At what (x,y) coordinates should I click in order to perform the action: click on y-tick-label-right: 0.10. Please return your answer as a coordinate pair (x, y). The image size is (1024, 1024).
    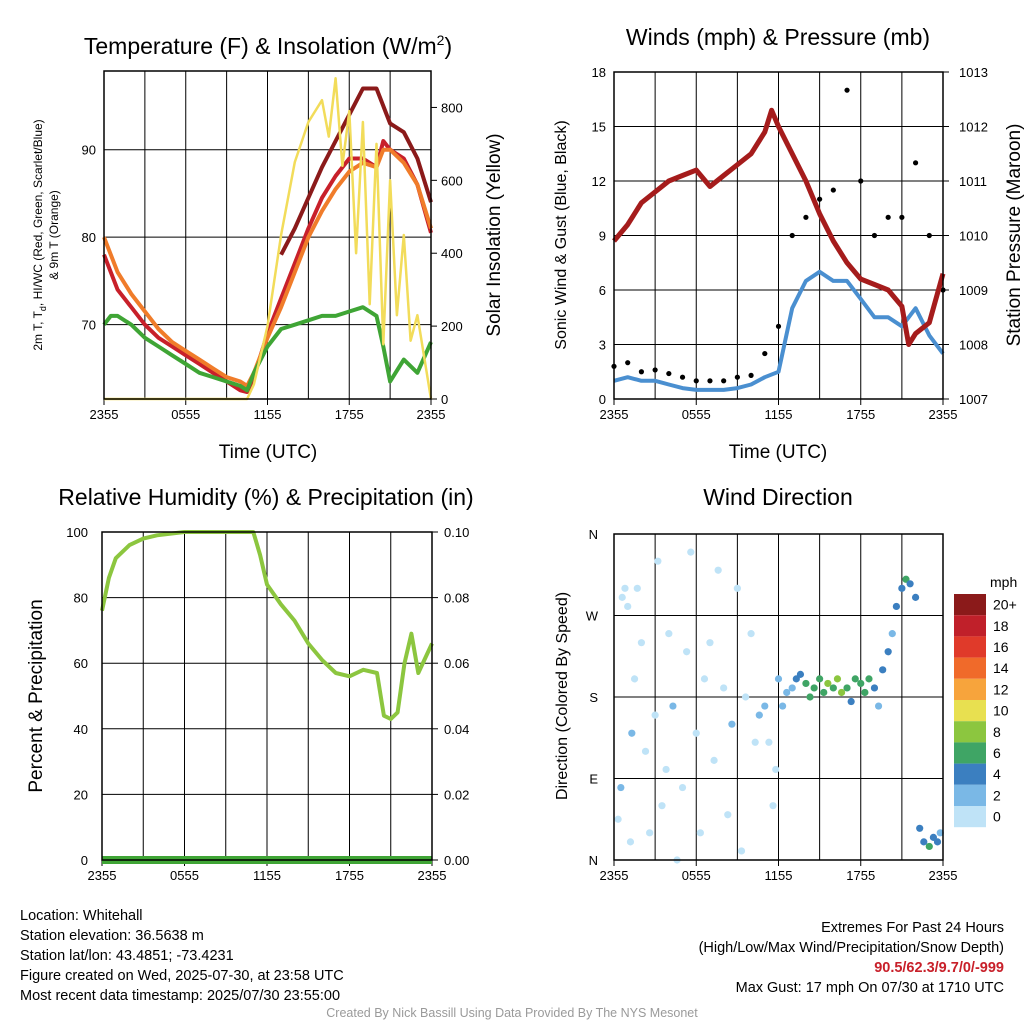
    Looking at the image, I should click on (456, 532).